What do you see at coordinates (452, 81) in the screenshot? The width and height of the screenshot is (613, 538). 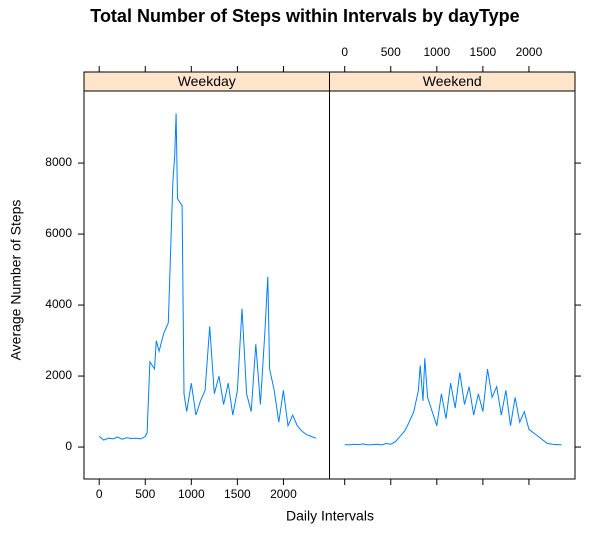 I see `strip-label: Weekend` at bounding box center [452, 81].